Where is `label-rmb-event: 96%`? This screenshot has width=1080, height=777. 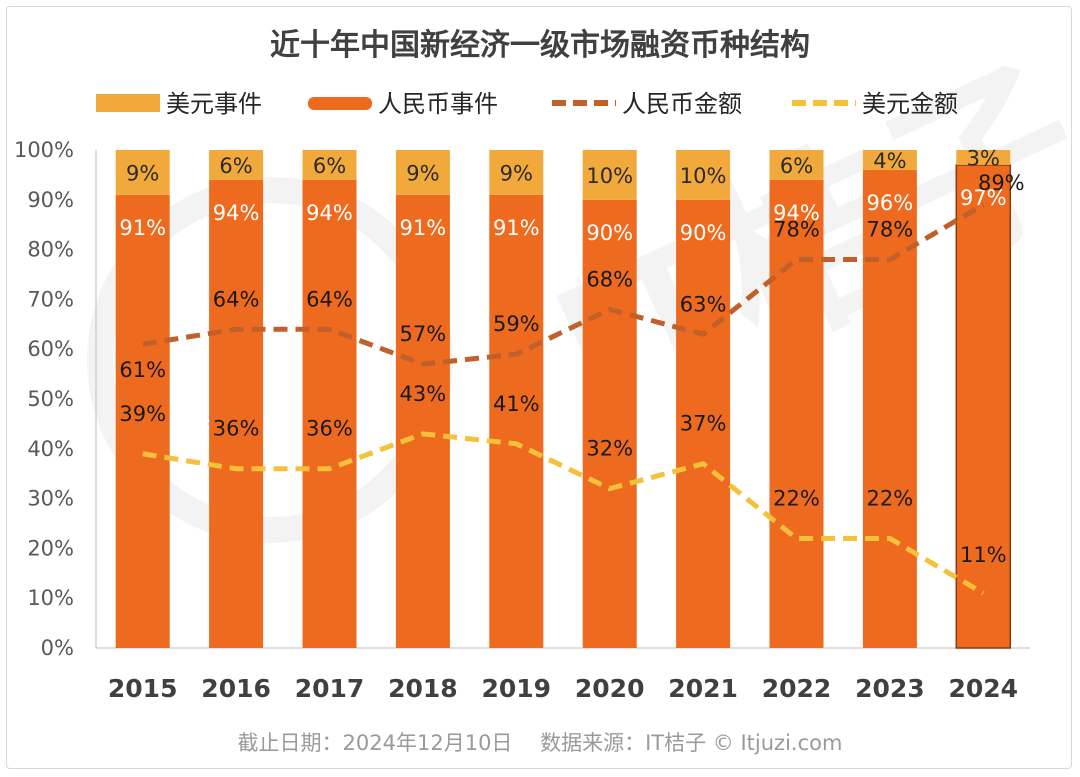 label-rmb-event: 96% is located at coordinates (890, 203).